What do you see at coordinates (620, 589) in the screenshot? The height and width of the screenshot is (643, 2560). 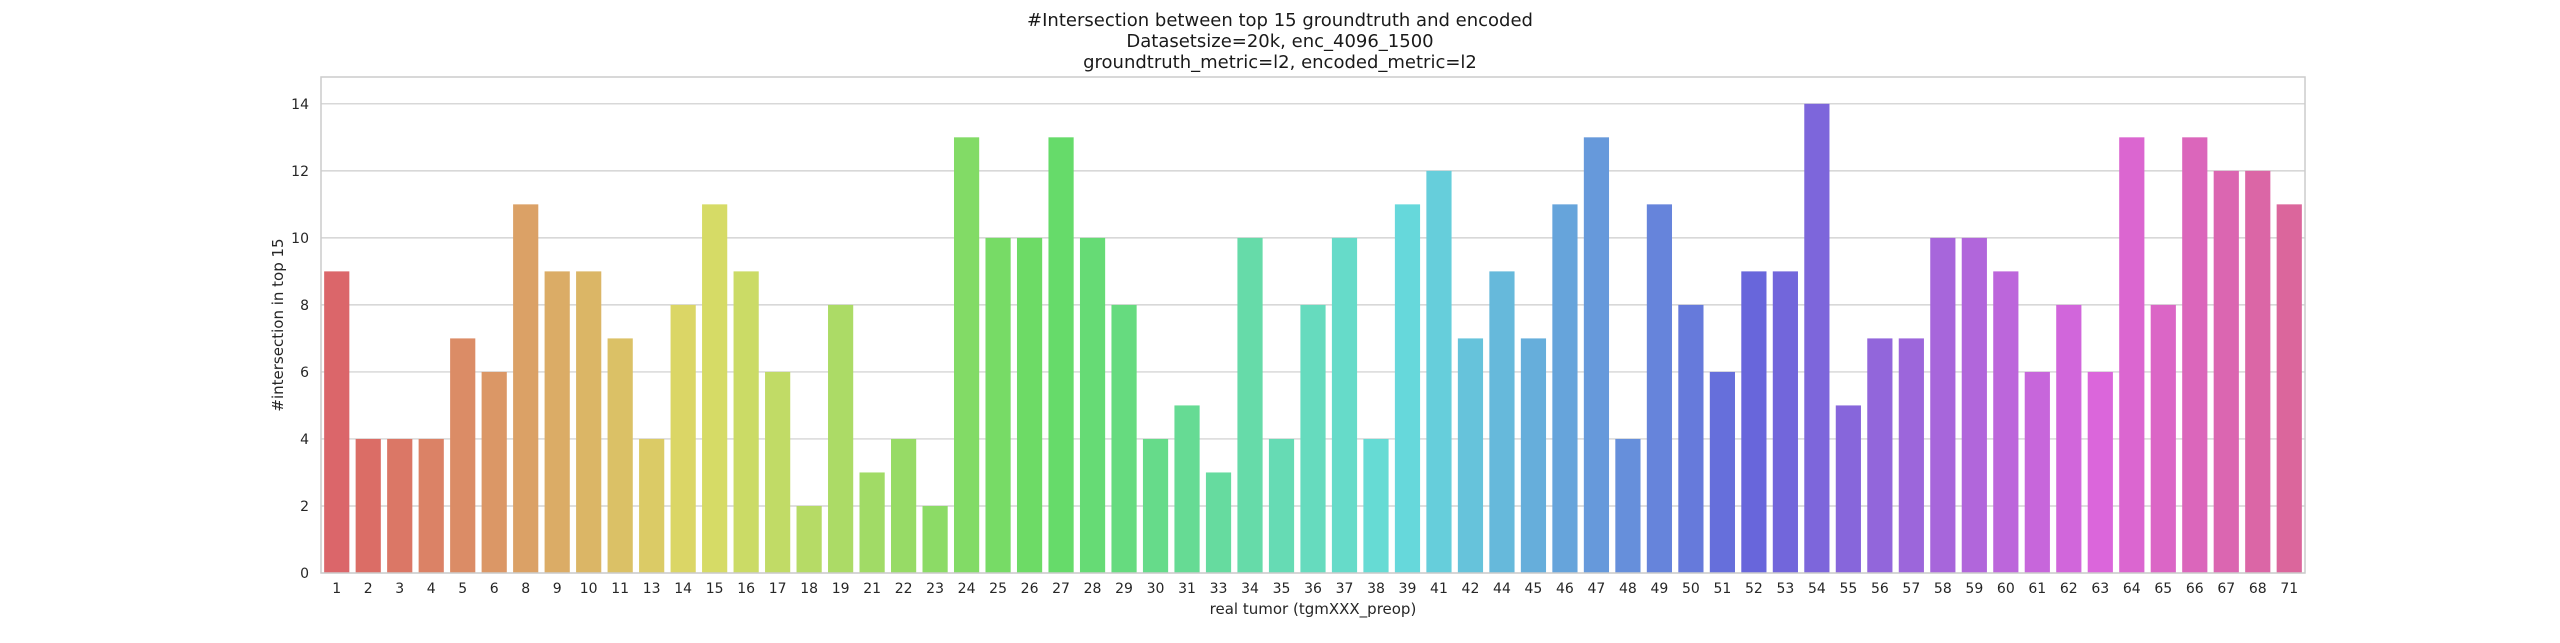 I see `x-tick-label: 11` at bounding box center [620, 589].